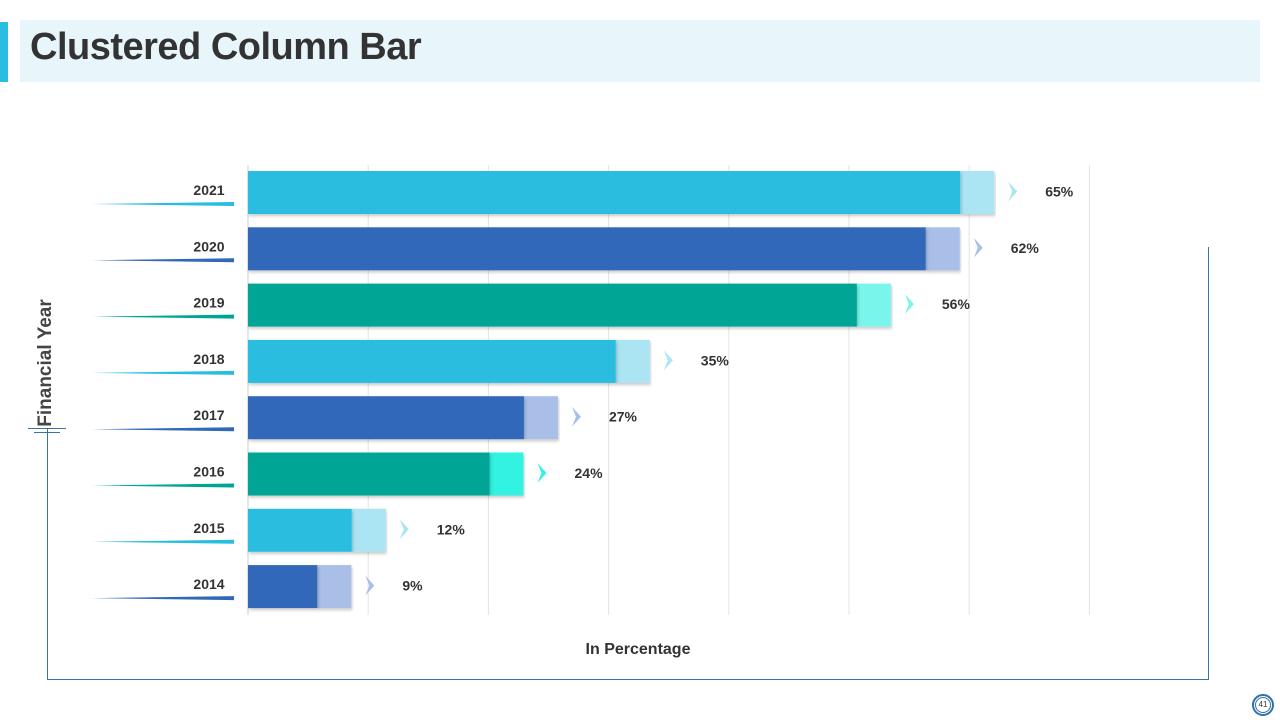 The height and width of the screenshot is (720, 1280). Describe the element at coordinates (163, 316) in the screenshot. I see `year-underline-2019` at that location.